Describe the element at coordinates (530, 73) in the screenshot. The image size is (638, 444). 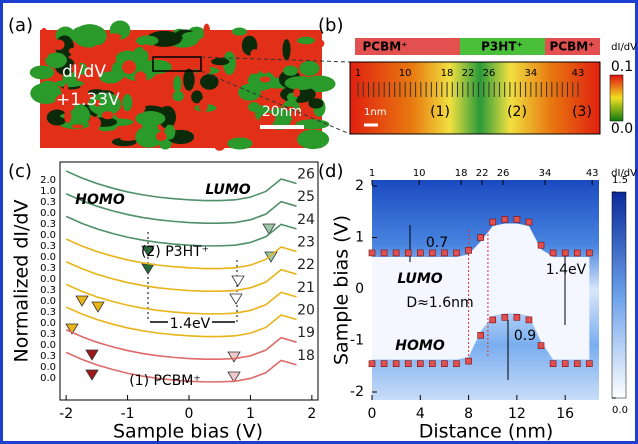
I see `index-label: 34` at that location.